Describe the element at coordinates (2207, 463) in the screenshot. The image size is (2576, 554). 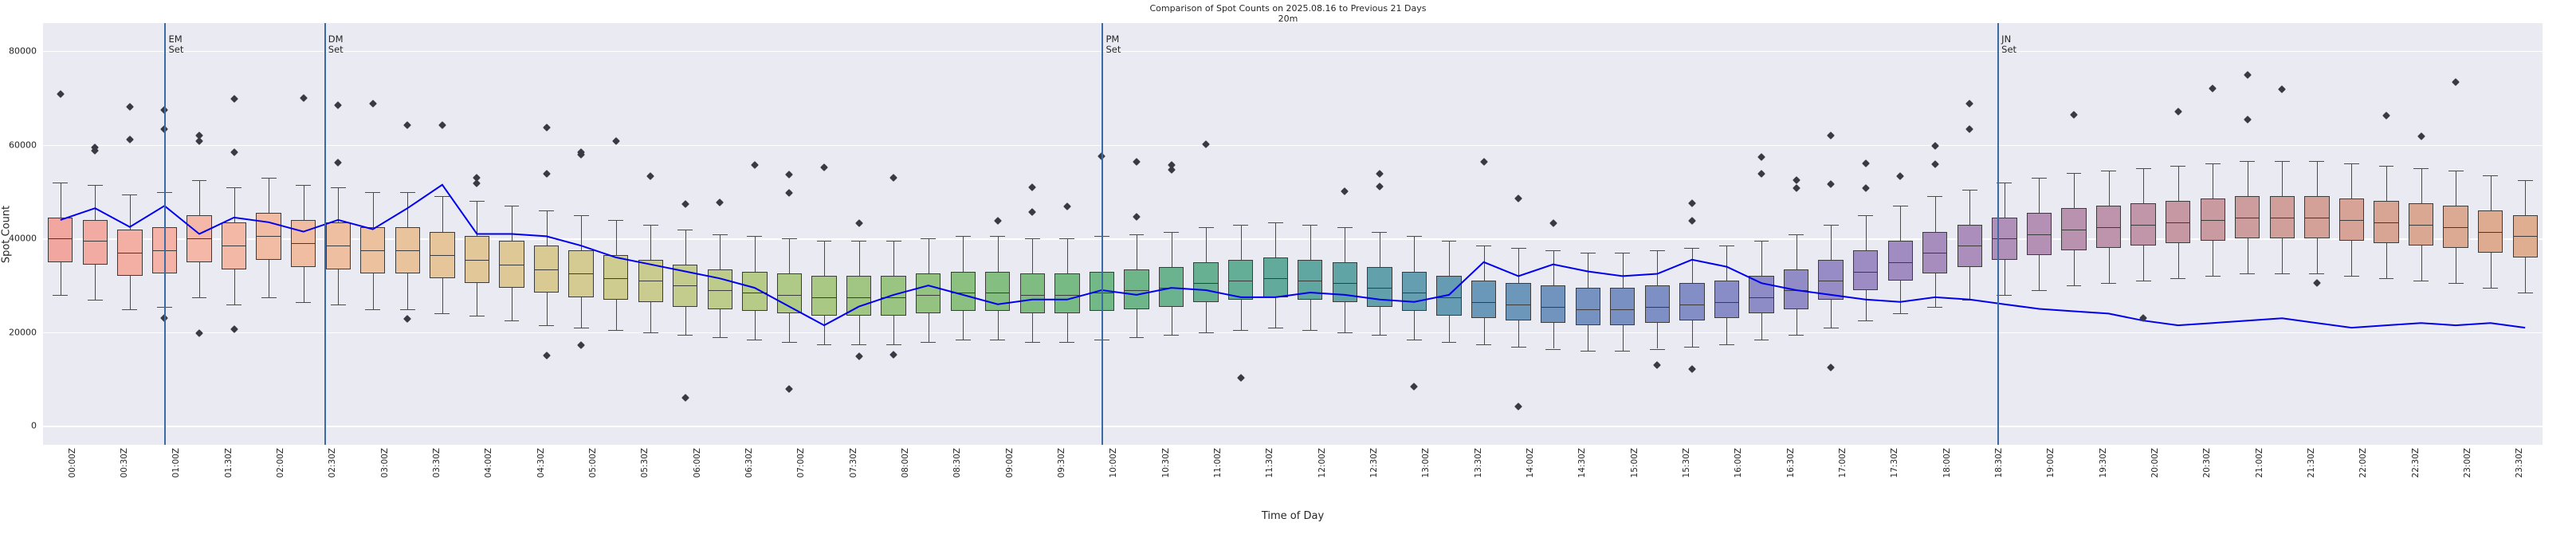
I see `x-tick-label: 20:30Z` at that location.